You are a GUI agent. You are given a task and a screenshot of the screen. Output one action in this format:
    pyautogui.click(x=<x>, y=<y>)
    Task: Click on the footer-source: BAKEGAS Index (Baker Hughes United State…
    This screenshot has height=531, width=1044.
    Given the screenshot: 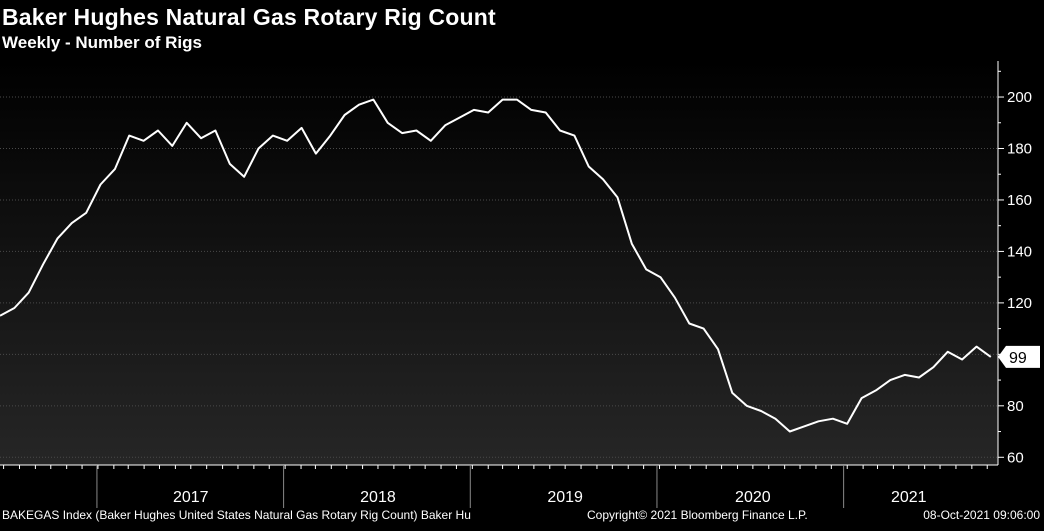 What is the action you would take?
    pyautogui.click(x=236, y=515)
    